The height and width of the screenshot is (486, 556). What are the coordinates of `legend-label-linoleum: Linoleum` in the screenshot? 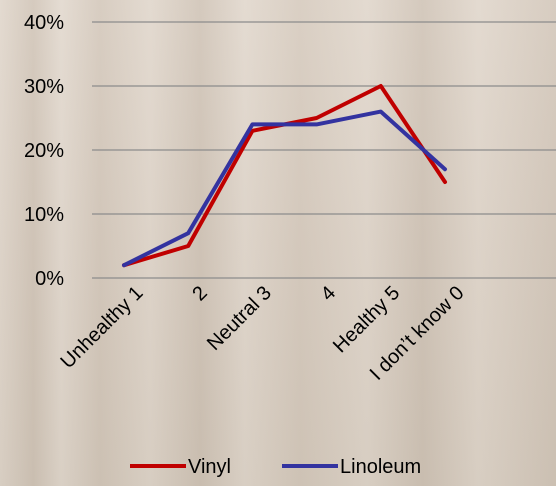 It's located at (380, 467).